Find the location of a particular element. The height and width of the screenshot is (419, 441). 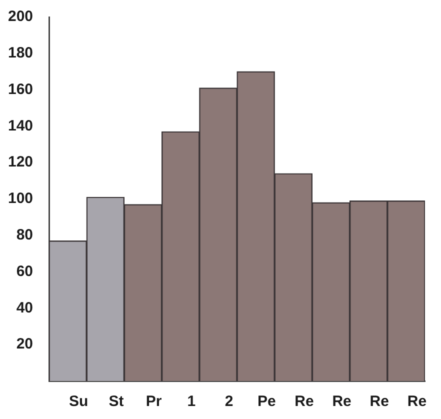

y-tick-label: 180 is located at coordinates (21, 53).